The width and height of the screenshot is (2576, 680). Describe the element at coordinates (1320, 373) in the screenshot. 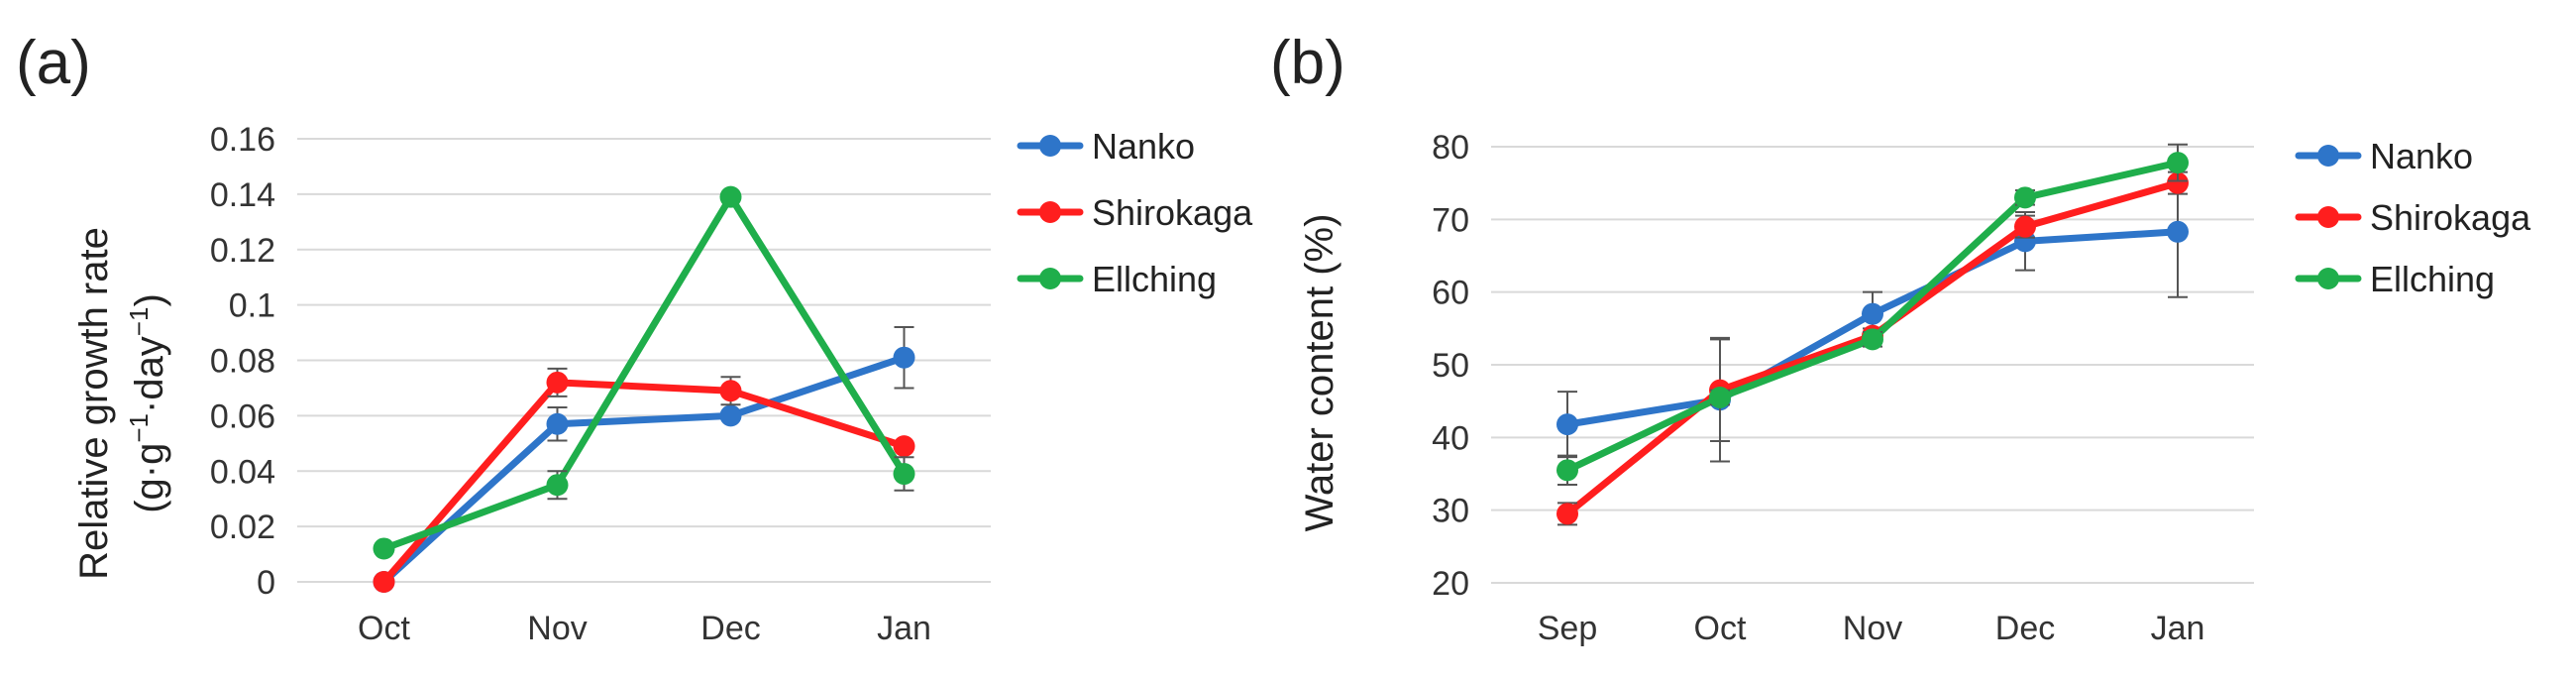

I see `chart-b-ylabel: Water content (%)` at that location.